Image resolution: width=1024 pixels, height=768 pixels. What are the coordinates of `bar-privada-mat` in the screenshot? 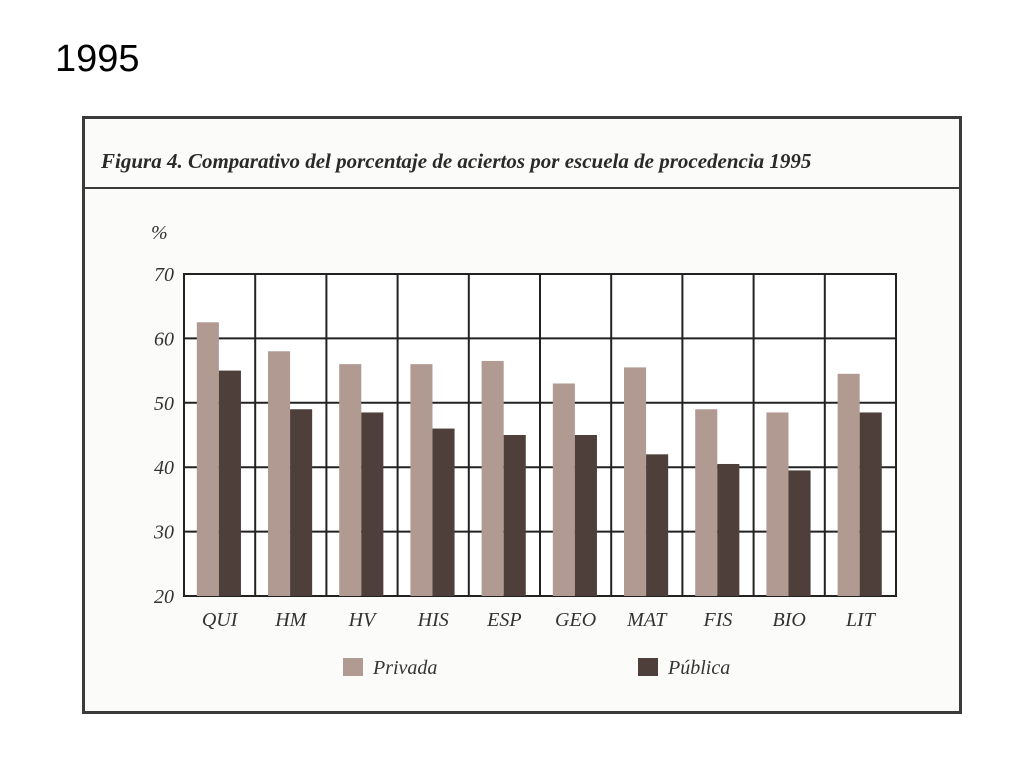 It's located at (635, 481).